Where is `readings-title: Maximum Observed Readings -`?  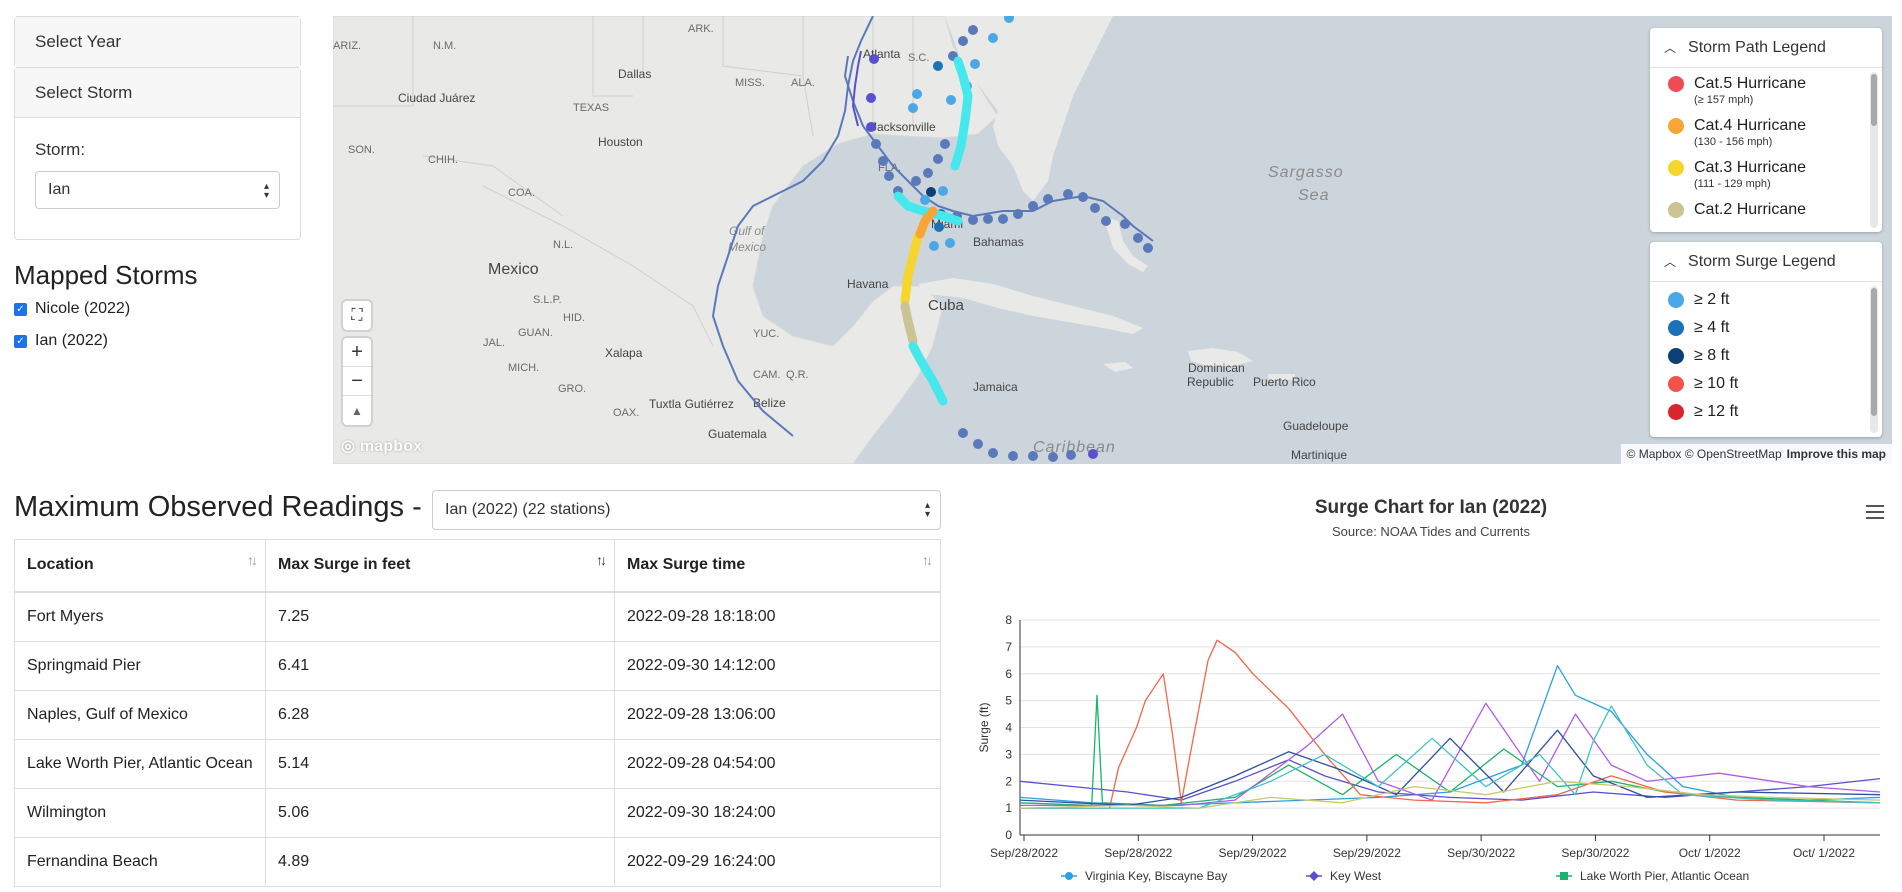 readings-title: Maximum Observed Readings - is located at coordinates (218, 507).